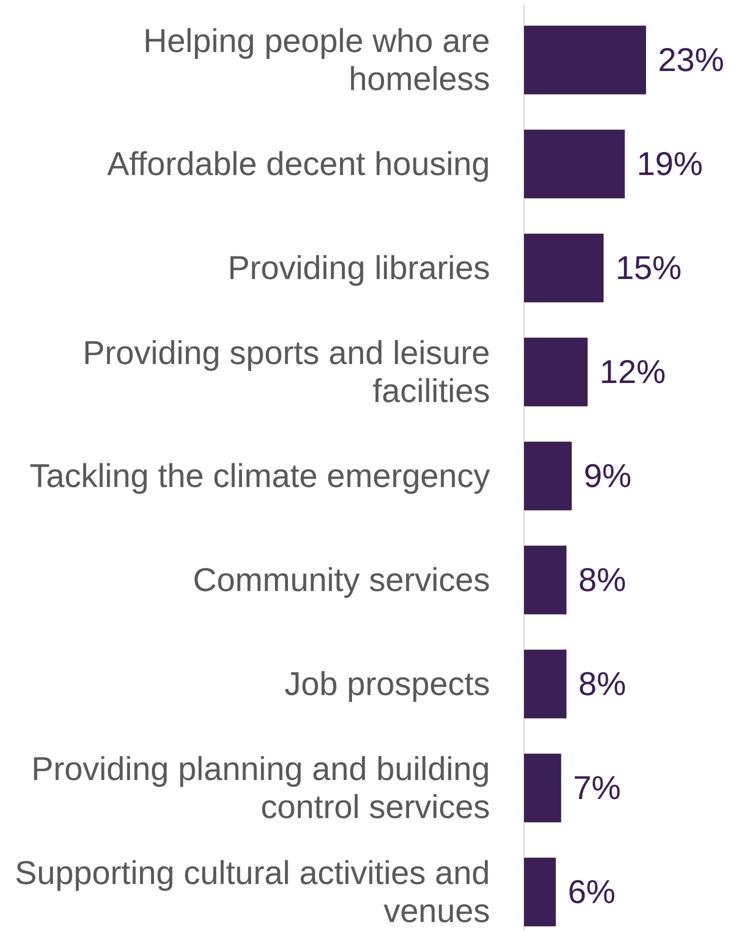  What do you see at coordinates (316, 59) in the screenshot?
I see `y-tick-label: Helping people who are homeless` at bounding box center [316, 59].